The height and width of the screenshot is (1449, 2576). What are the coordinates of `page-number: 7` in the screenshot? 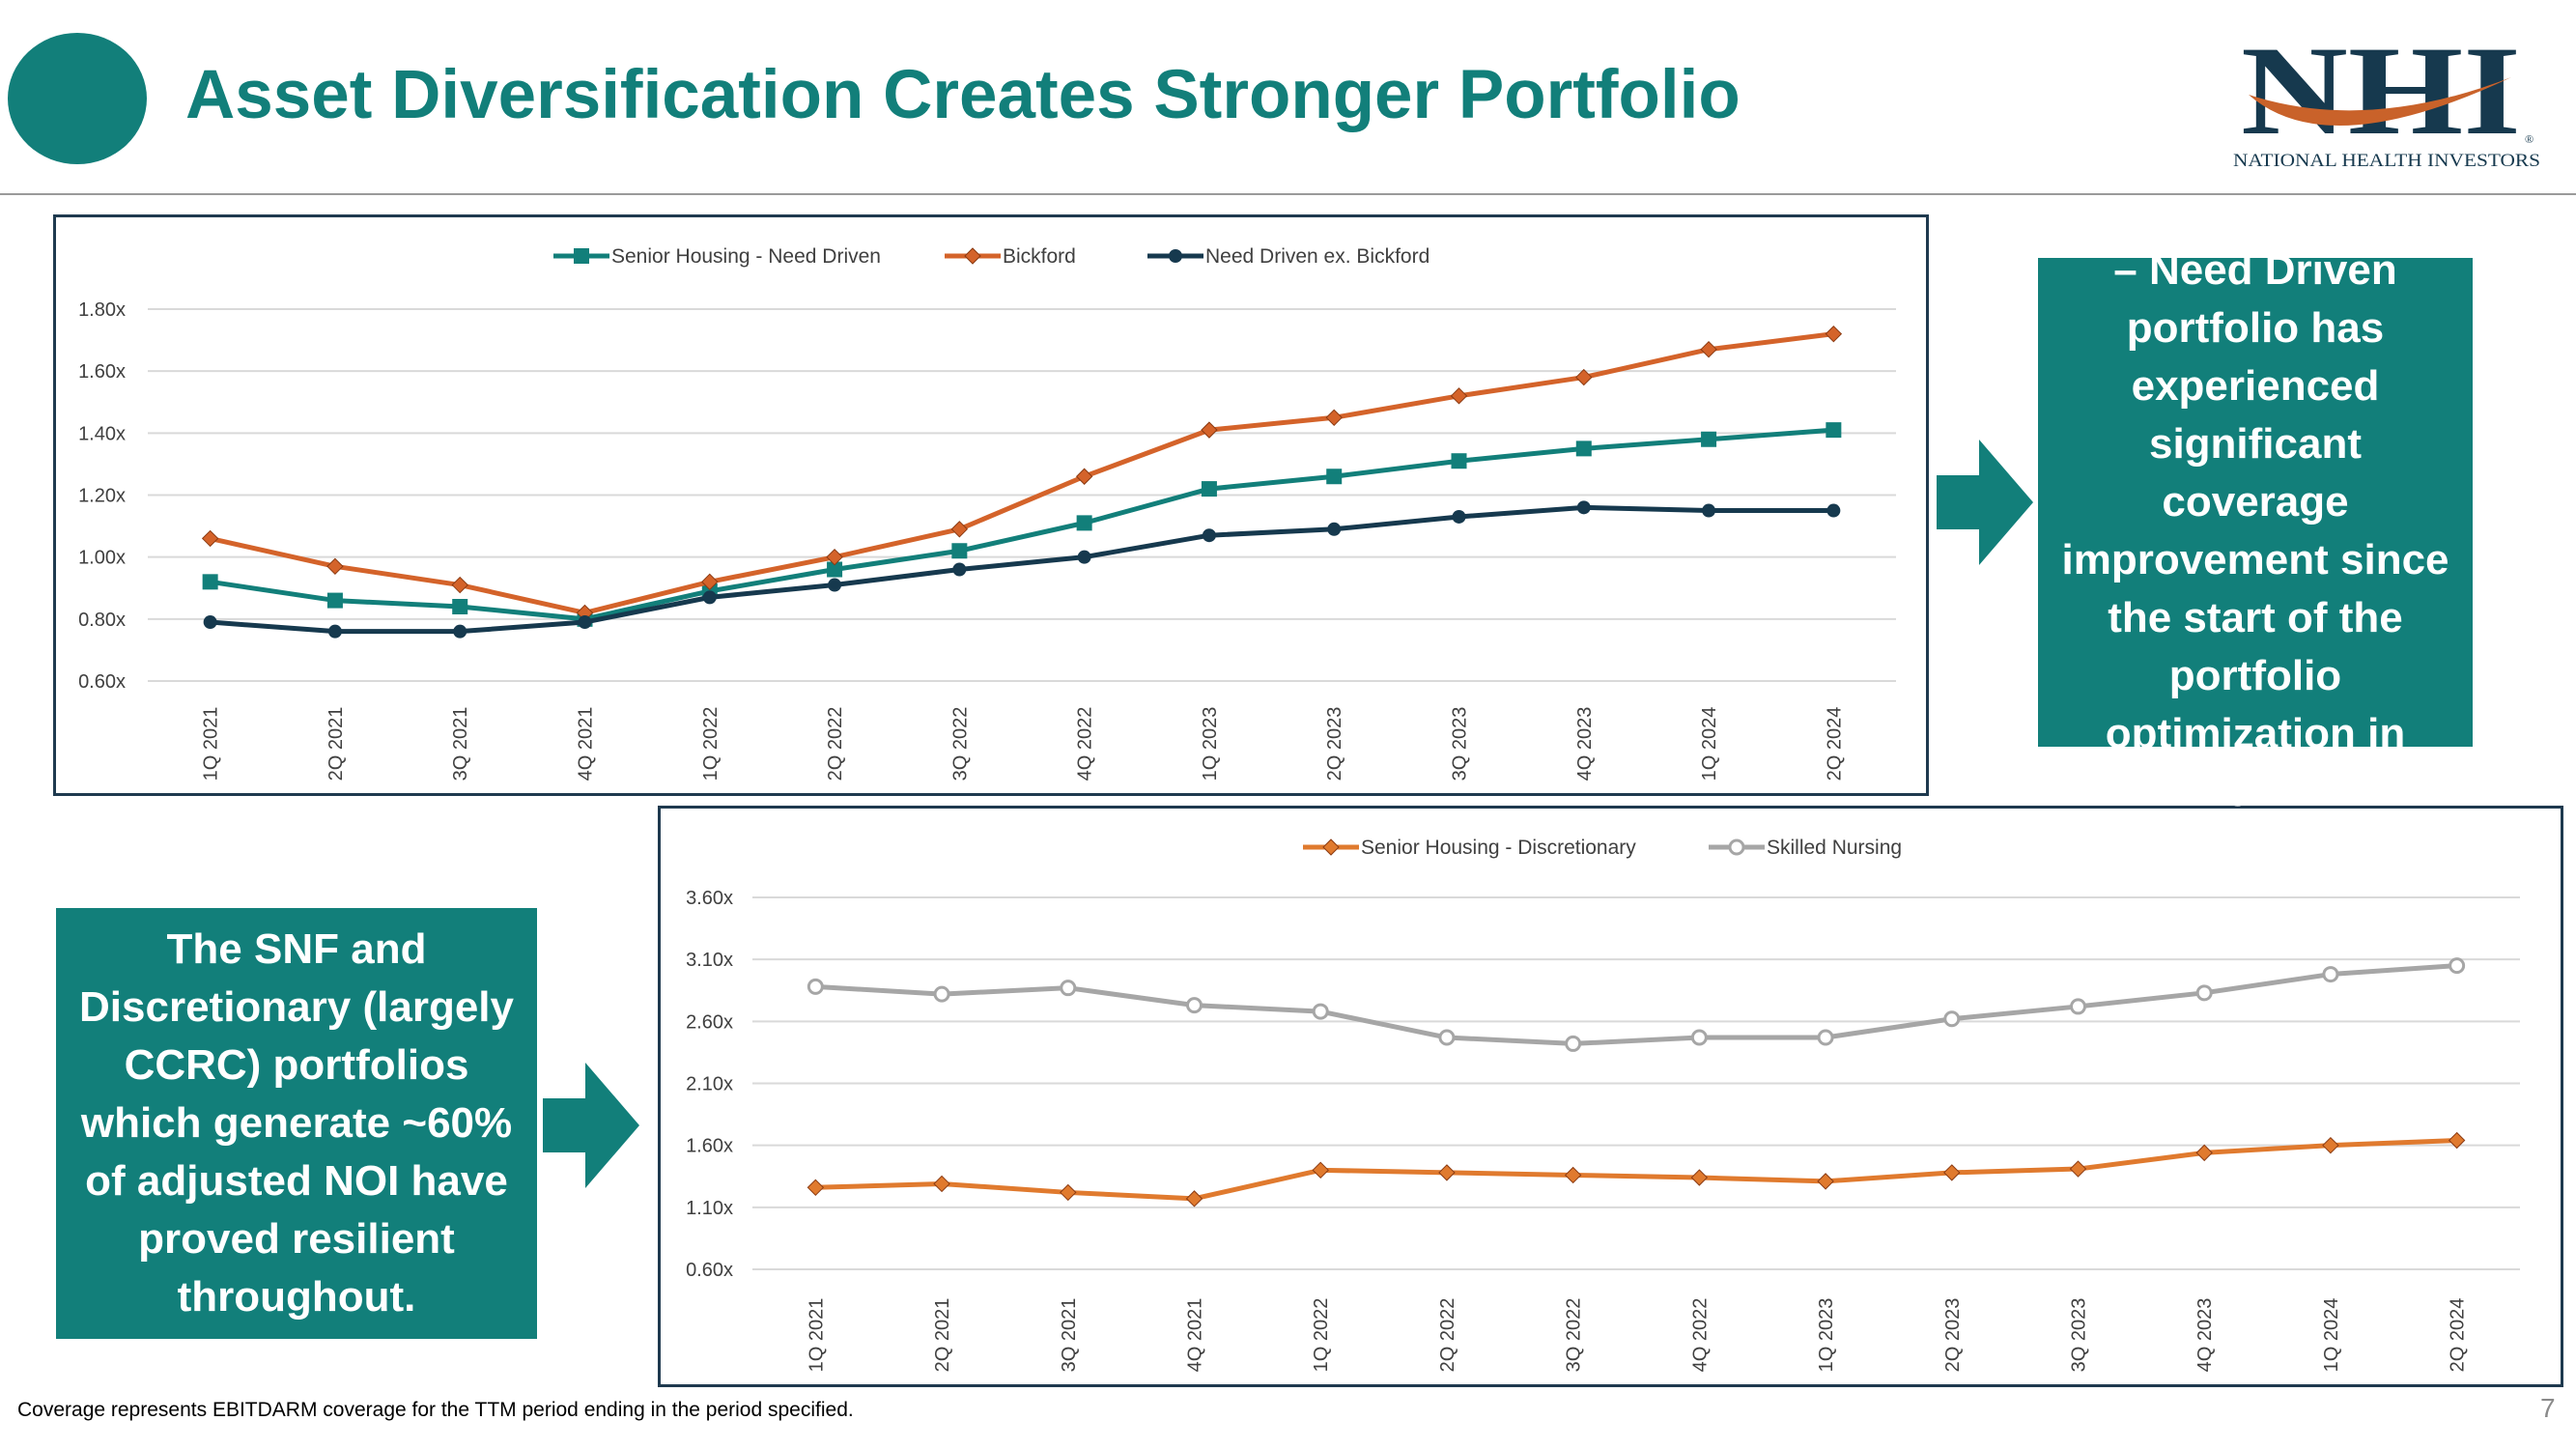 It's located at (2548, 1408).